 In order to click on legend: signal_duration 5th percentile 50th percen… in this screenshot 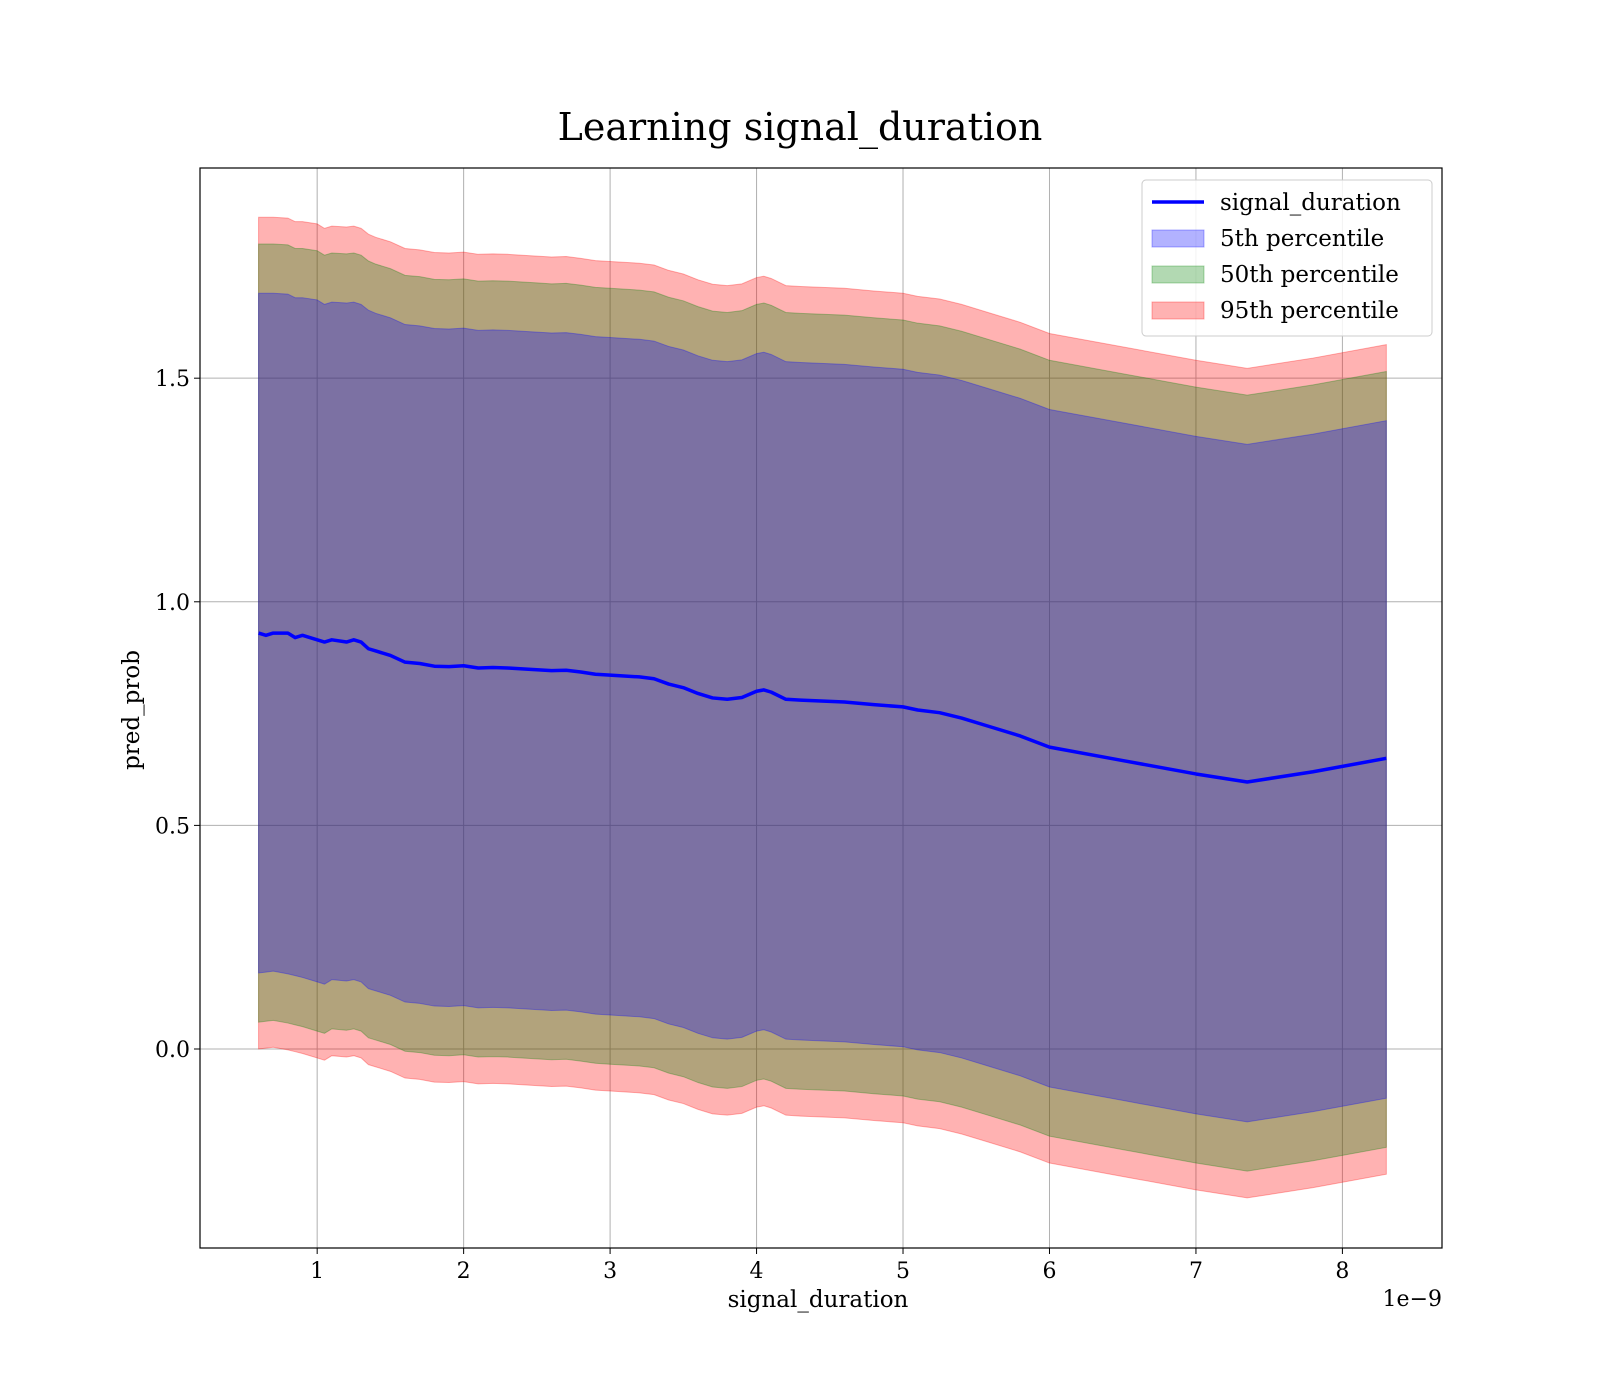, I will do `click(1287, 258)`.